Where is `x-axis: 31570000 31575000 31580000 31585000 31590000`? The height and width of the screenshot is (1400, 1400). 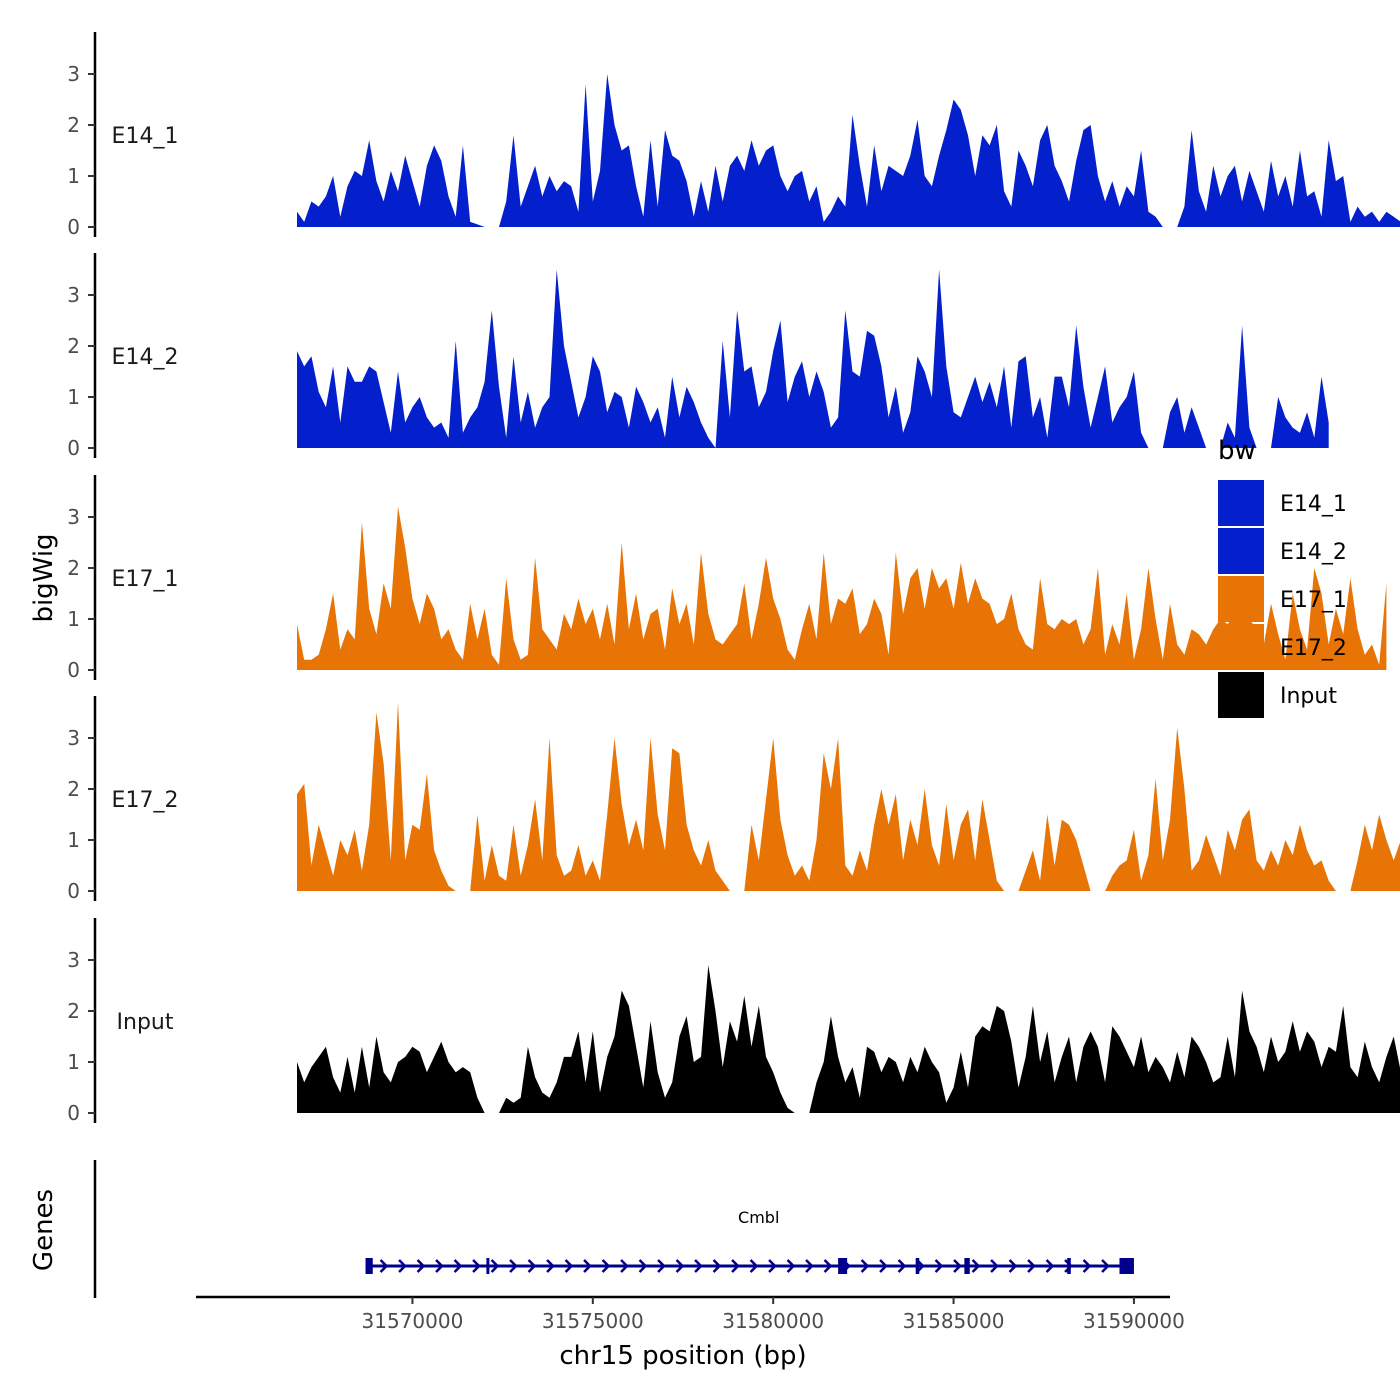
x-axis: 31570000 31575000 31580000 31585000 31590000 is located at coordinates (690, 1314).